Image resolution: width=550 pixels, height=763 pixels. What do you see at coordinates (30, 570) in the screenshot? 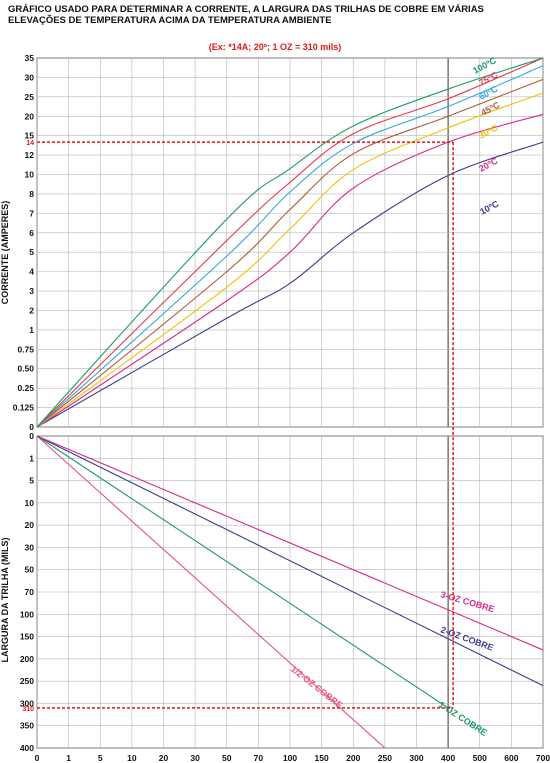
I see `y-tick-label-lower: 50` at bounding box center [30, 570].